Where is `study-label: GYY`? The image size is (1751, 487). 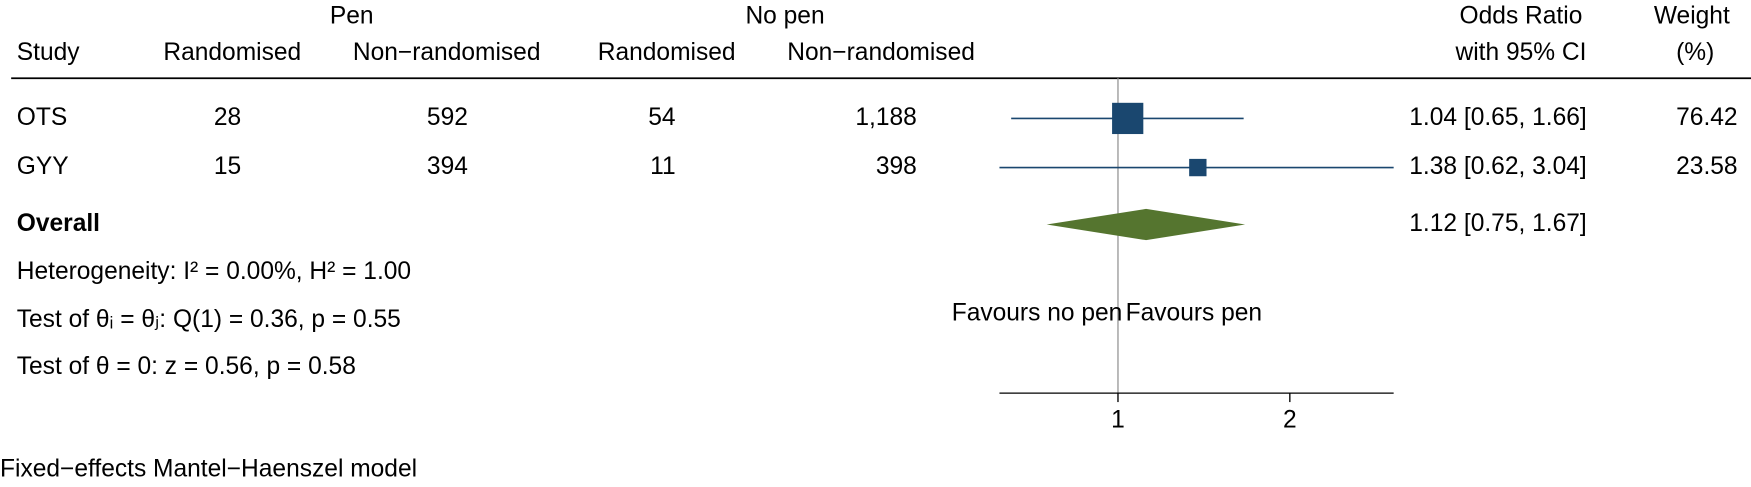 study-label: GYY is located at coordinates (43, 166).